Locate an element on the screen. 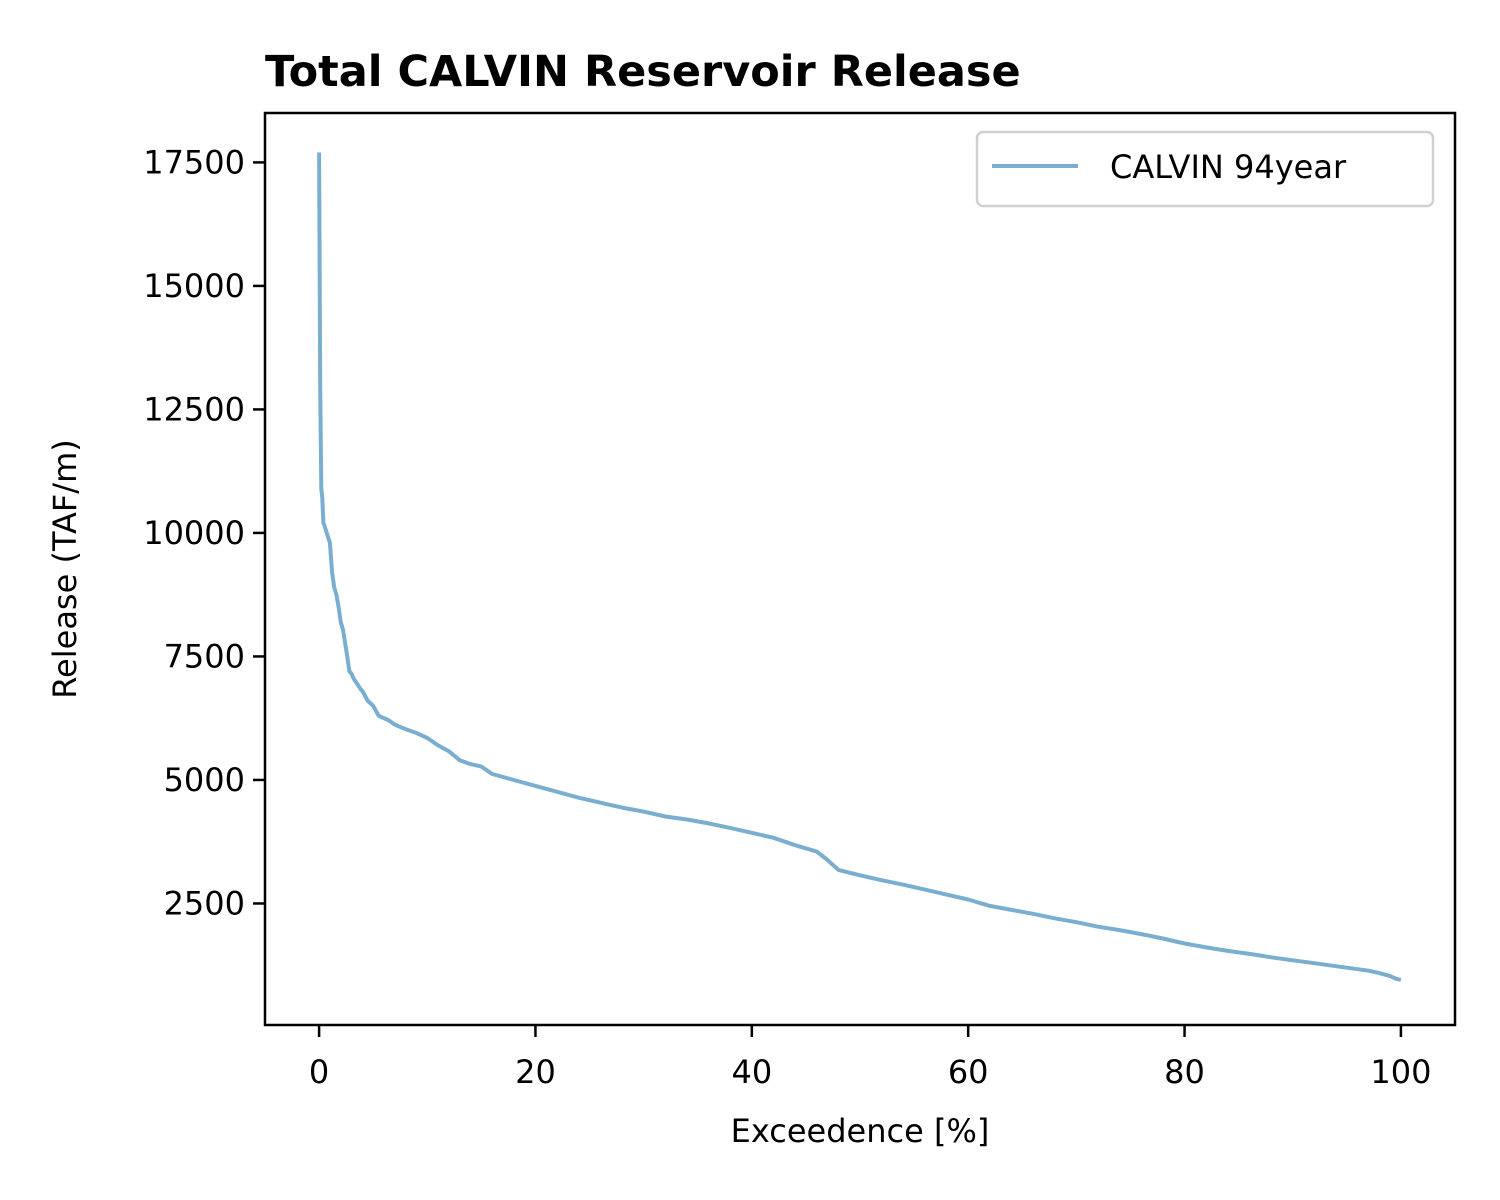  x-tick-label: 100 is located at coordinates (1400, 1072).